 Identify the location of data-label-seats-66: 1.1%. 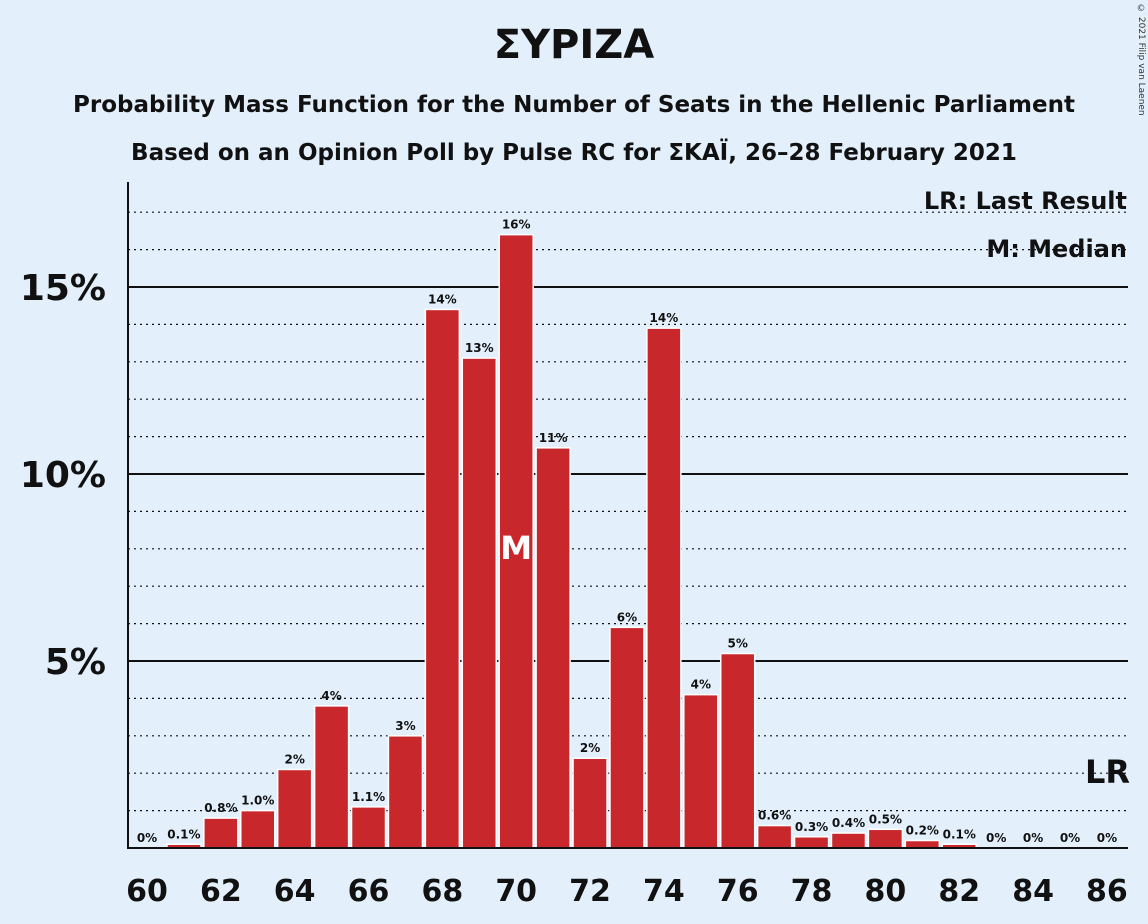
(368, 797).